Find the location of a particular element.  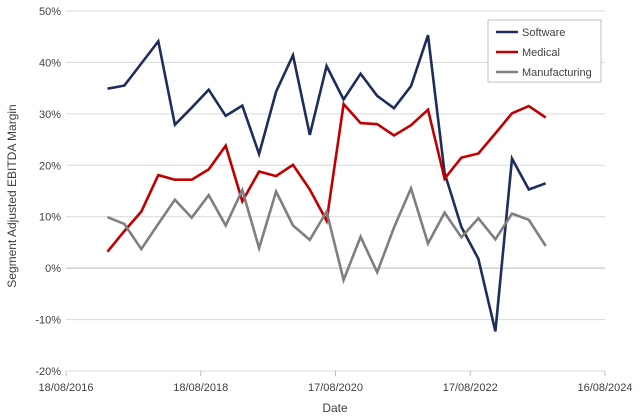

x-tick-label: 16/08/2024 is located at coordinates (604, 388).